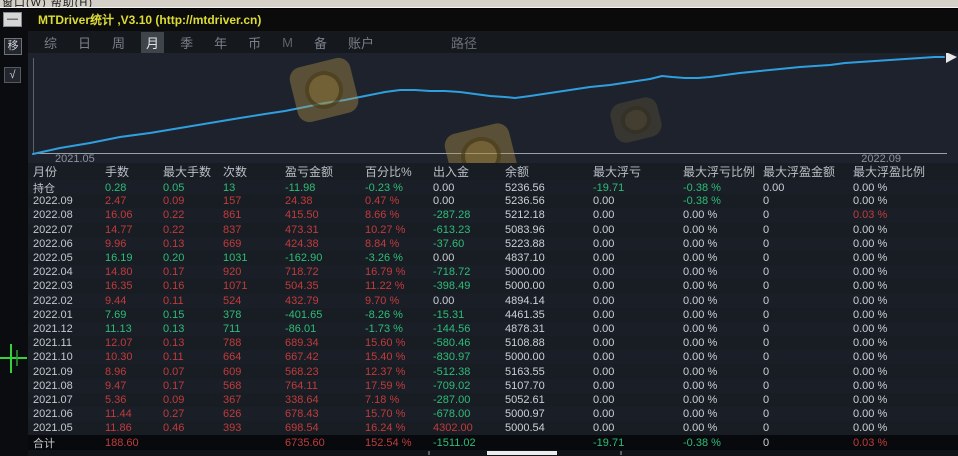 The height and width of the screenshot is (456, 958). I want to click on column-header: 最大浮亏比例, so click(719, 172).